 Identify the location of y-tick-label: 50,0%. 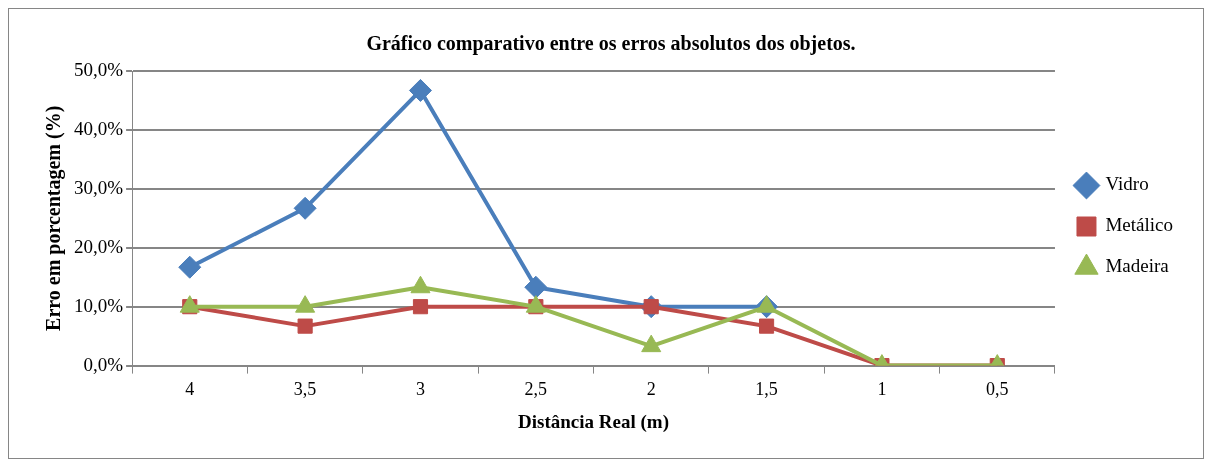
(99, 69).